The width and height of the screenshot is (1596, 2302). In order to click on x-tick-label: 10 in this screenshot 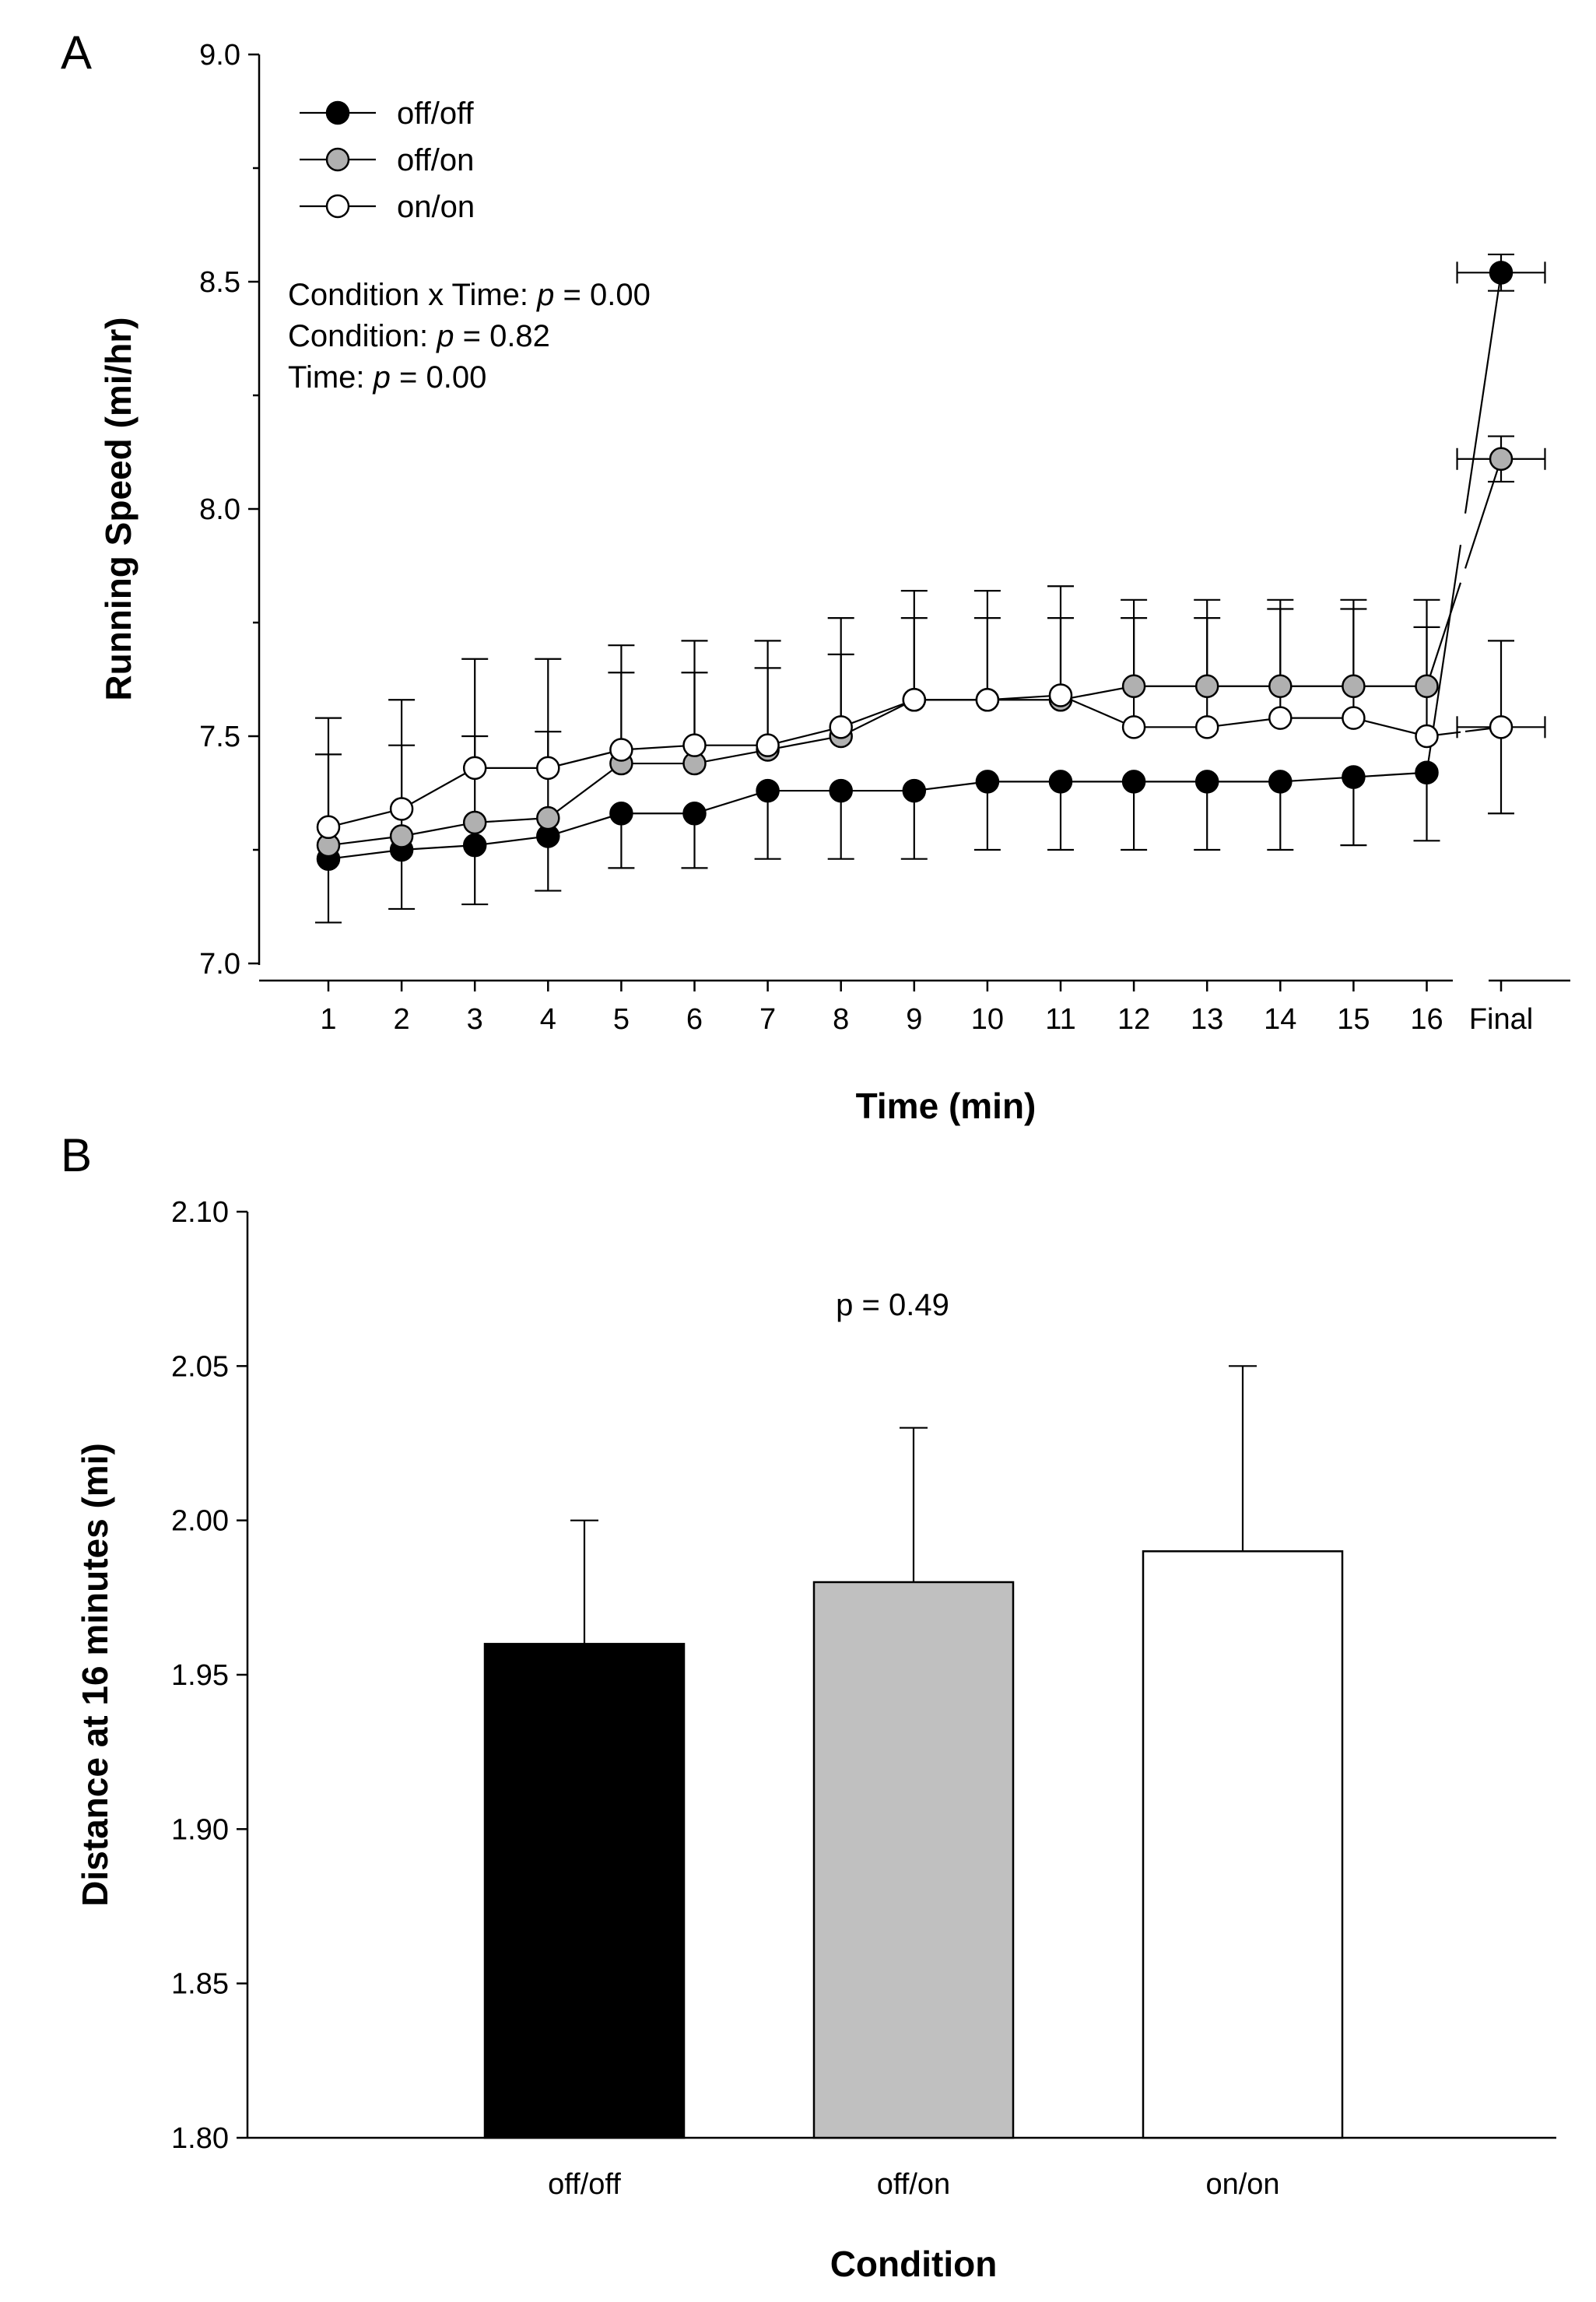, I will do `click(988, 1019)`.